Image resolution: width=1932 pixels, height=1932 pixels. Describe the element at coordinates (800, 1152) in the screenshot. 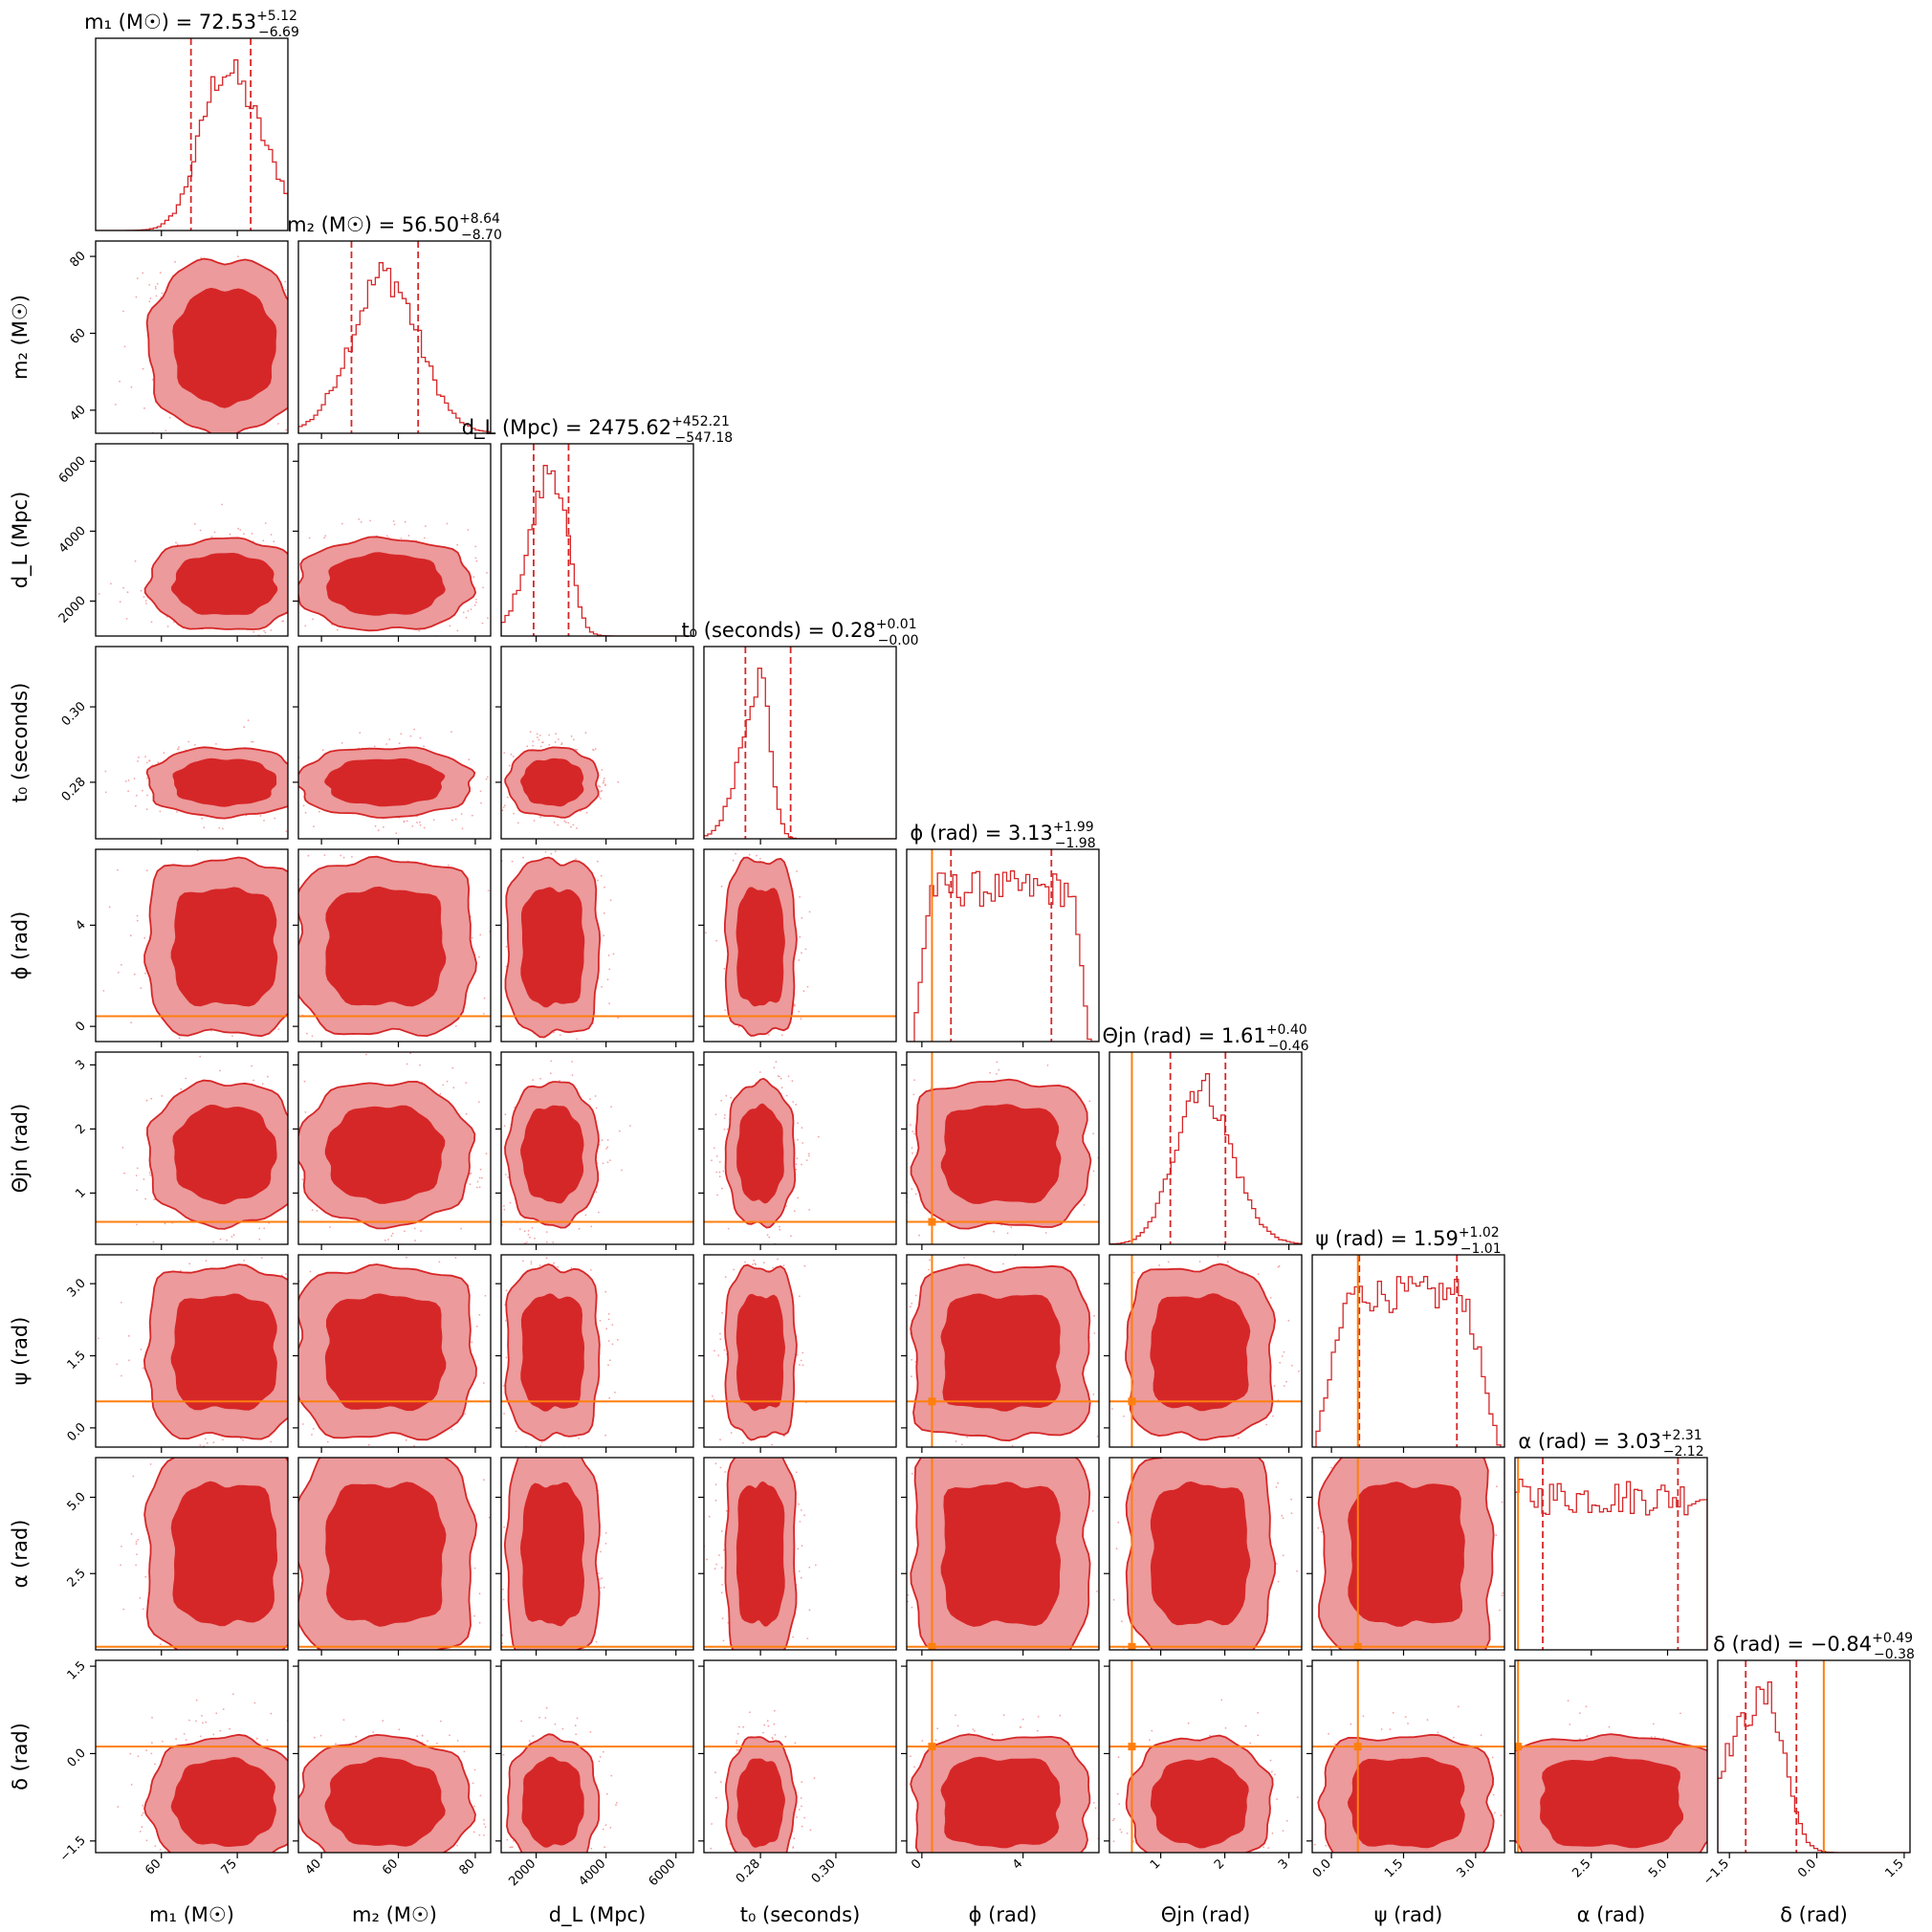

I see `panel-theta-vs-t0` at that location.